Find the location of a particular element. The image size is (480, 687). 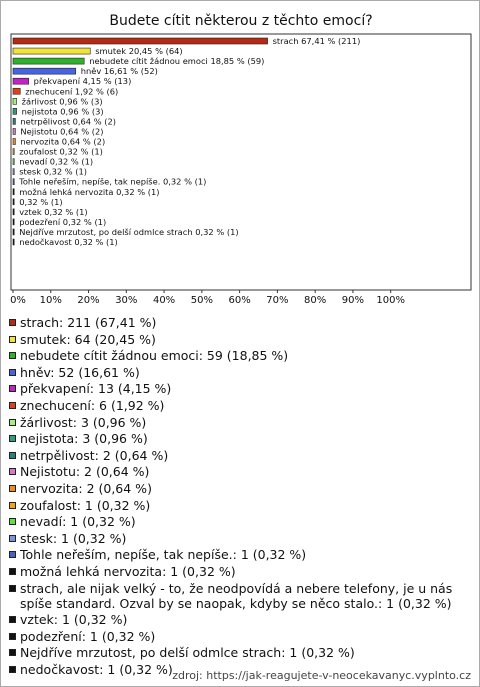

legend-label: žárlivost: 3 (0,96 %) is located at coordinates (83, 422).